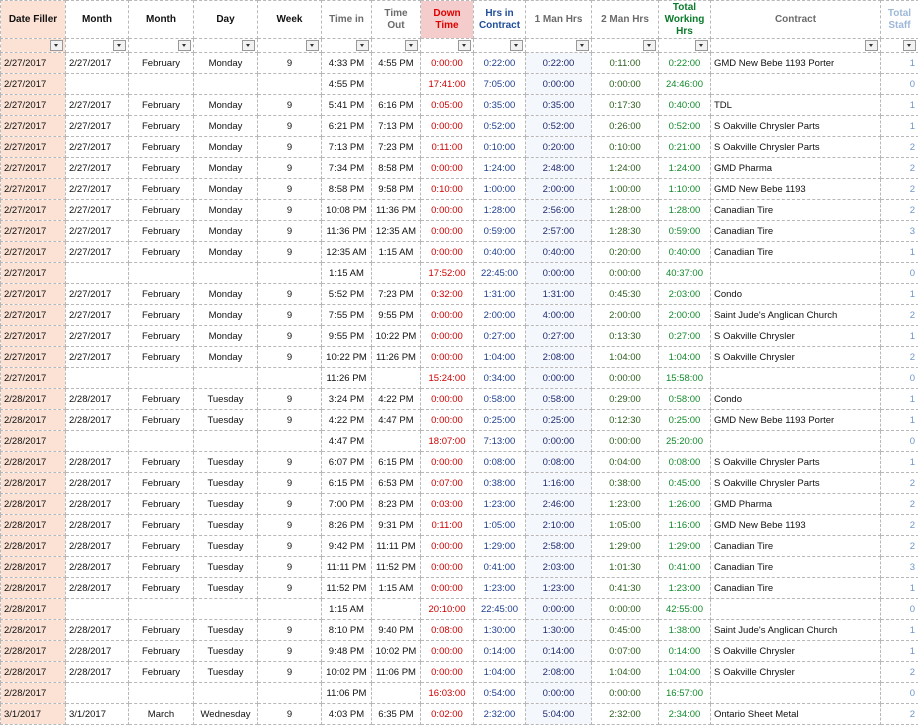 The image size is (918, 726). I want to click on column-header: Date Filler, so click(33, 19).